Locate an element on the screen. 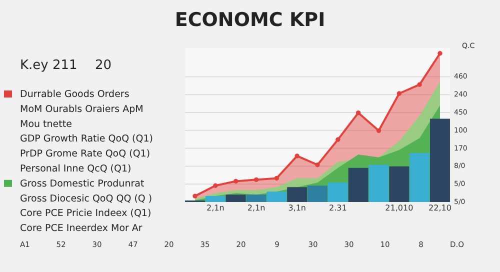 This screenshot has height=272, width=500. x-tick-label: 22,10 is located at coordinates (440, 208).